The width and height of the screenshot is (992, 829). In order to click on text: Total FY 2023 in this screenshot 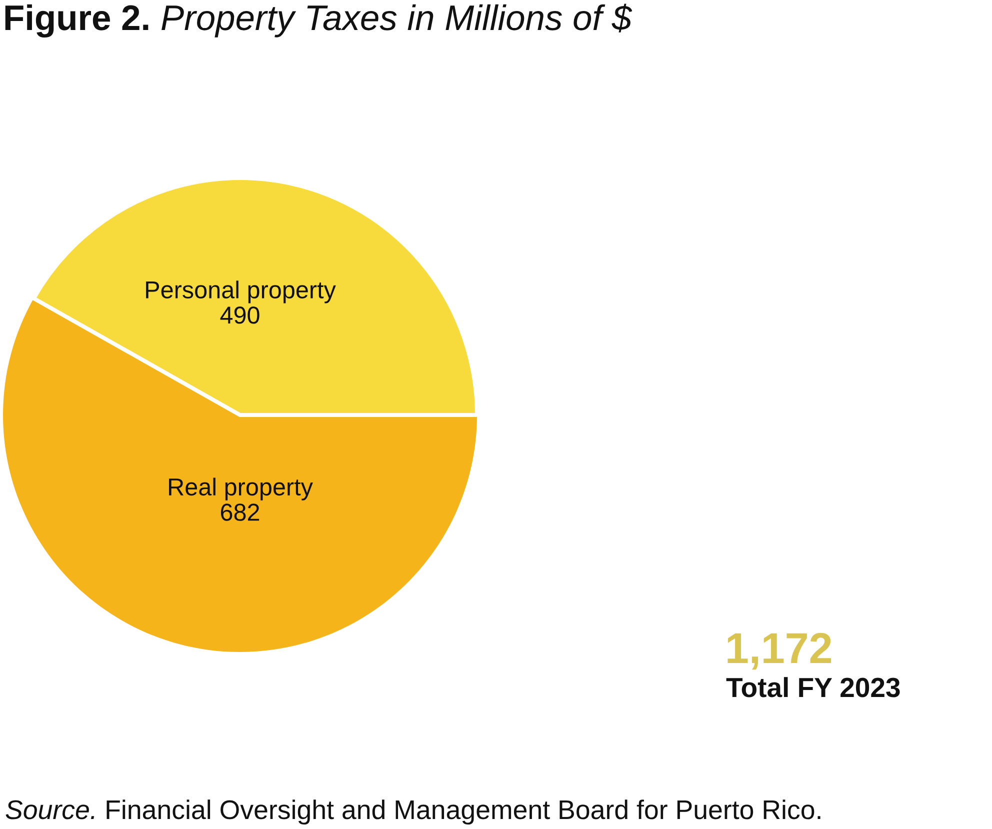, I will do `click(813, 687)`.